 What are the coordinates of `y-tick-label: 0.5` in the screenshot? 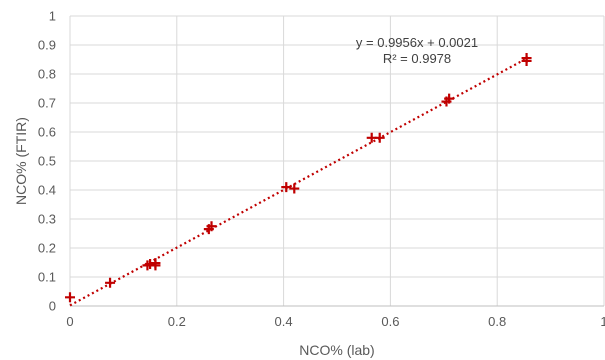 It's located at (47, 161).